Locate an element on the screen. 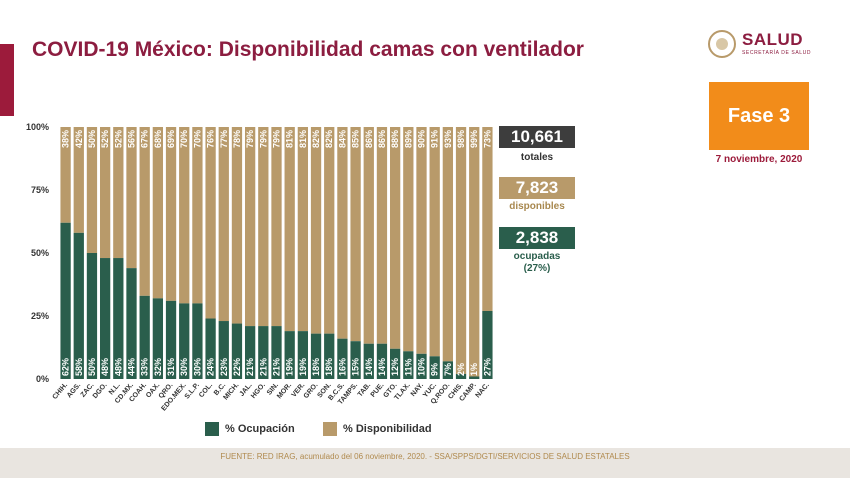 The width and height of the screenshot is (850, 478). data-label-availability: 84% is located at coordinates (342, 139).